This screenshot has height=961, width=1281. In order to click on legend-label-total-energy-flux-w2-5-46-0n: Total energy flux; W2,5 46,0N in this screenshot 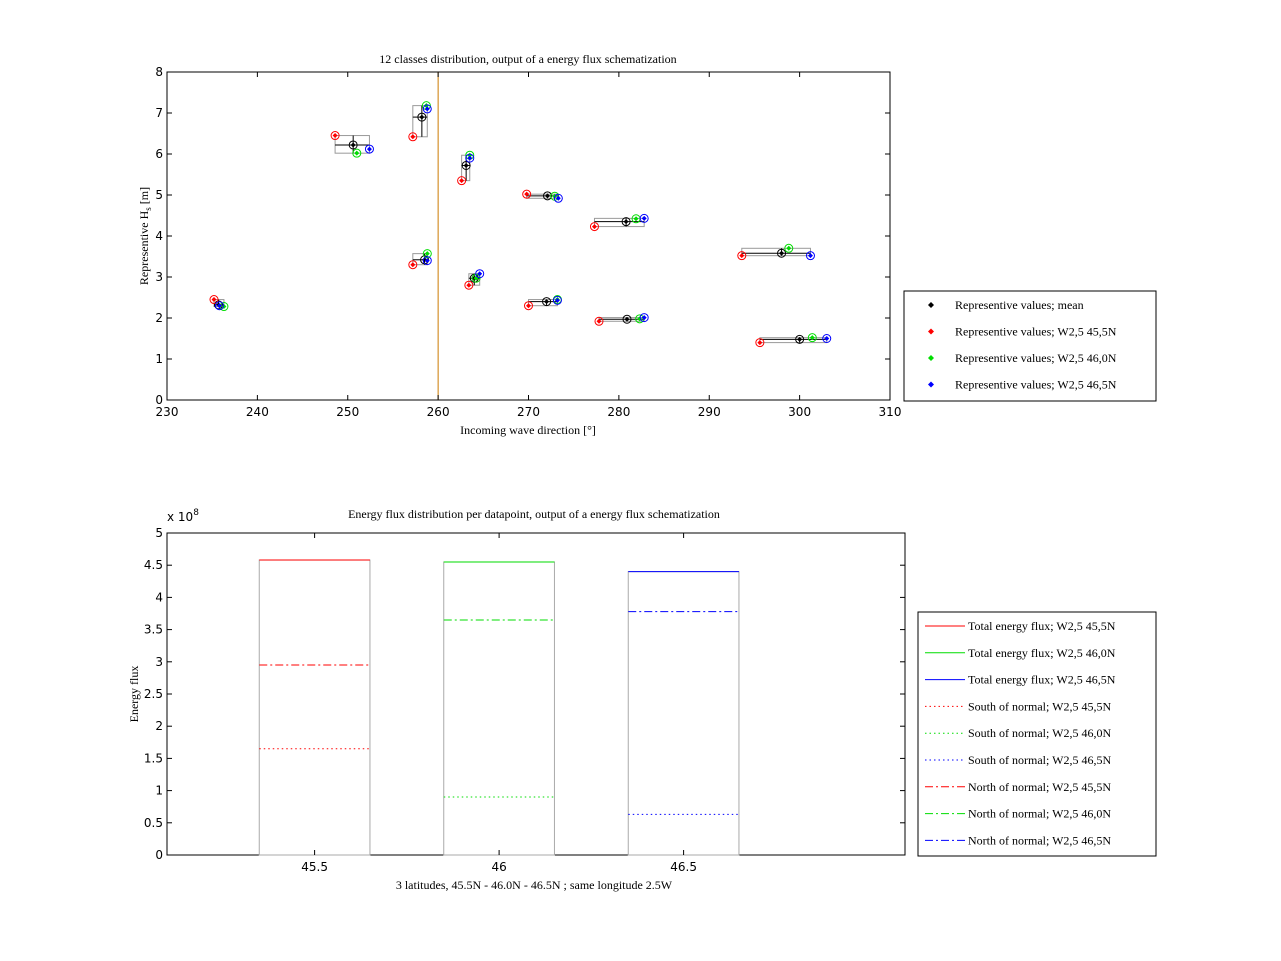, I will do `click(1042, 653)`.